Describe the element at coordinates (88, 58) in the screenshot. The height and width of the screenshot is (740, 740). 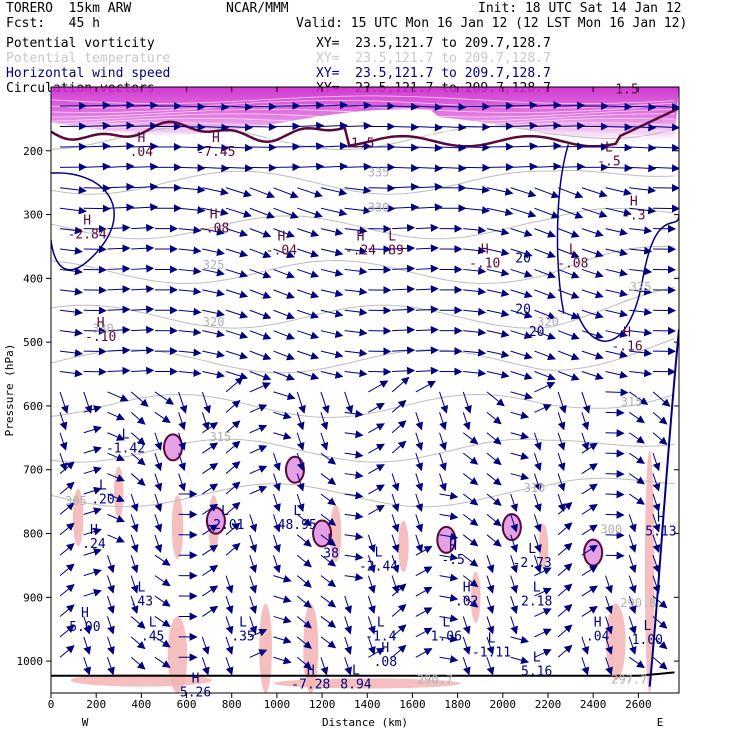
I see `field-name: Potential temperature` at that location.